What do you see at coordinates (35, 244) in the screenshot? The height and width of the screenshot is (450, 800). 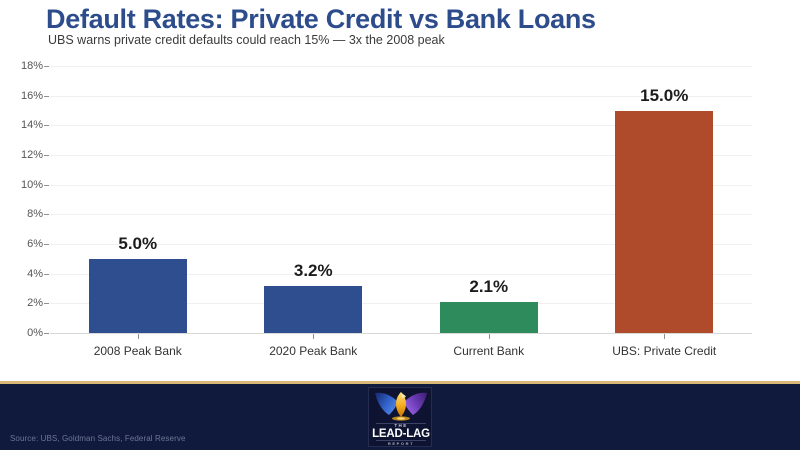 I see `y-axis-tick-label: 6%` at bounding box center [35, 244].